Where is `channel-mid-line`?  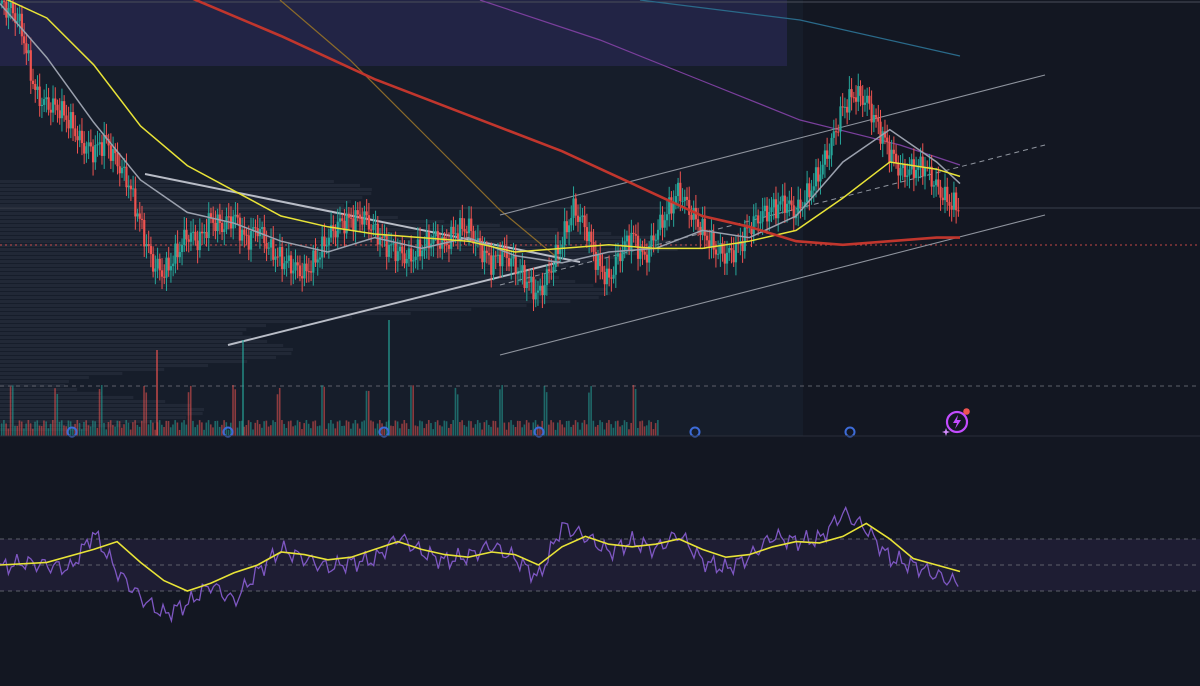
channel-mid-line is located at coordinates (772, 215).